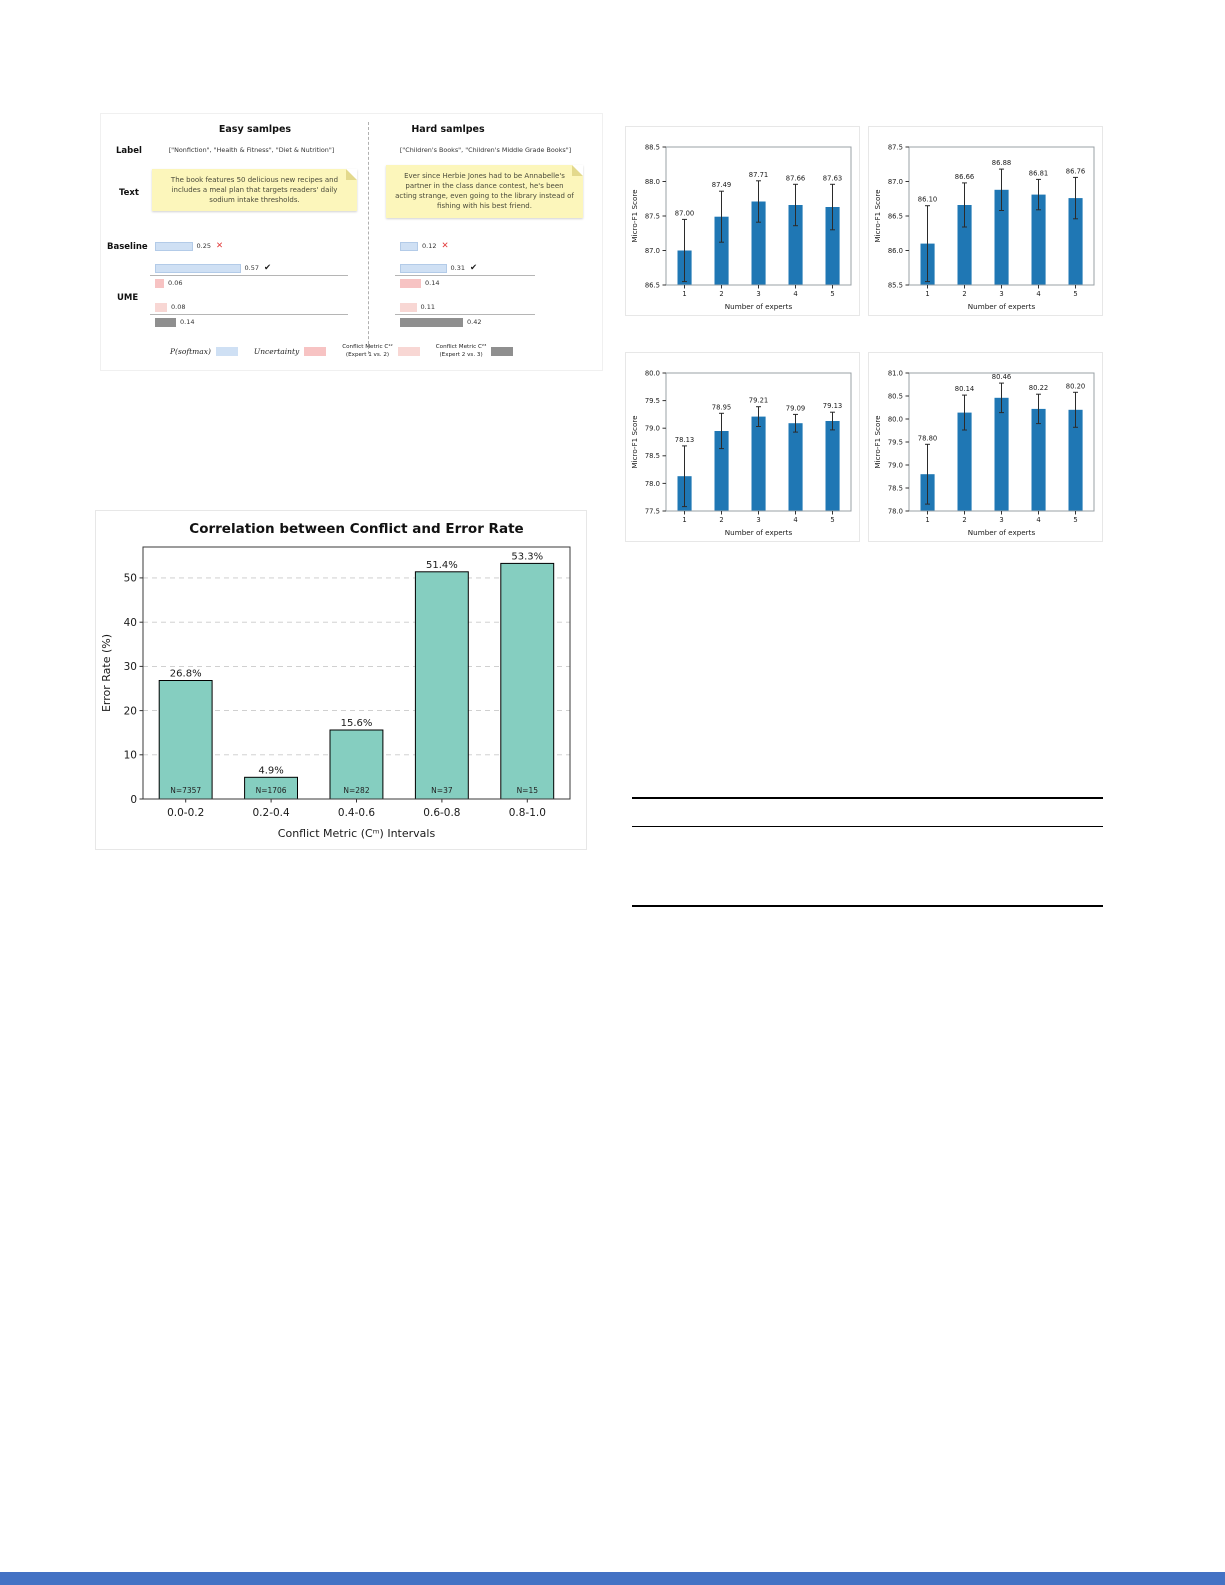  What do you see at coordinates (684, 213) in the screenshot?
I see `bar-value-label: 87.00` at bounding box center [684, 213].